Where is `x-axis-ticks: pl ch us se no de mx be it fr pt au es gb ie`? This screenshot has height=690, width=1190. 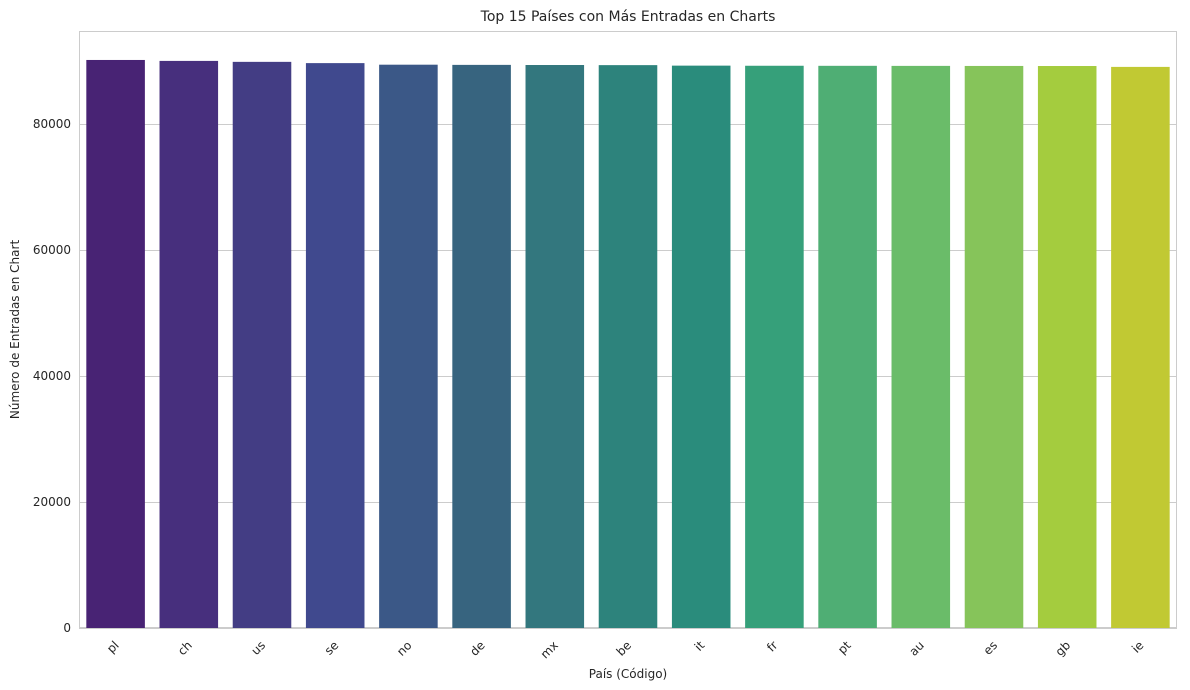
x-axis-ticks: pl ch us se no de mx be it fr pt au es gb ie is located at coordinates (625, 649).